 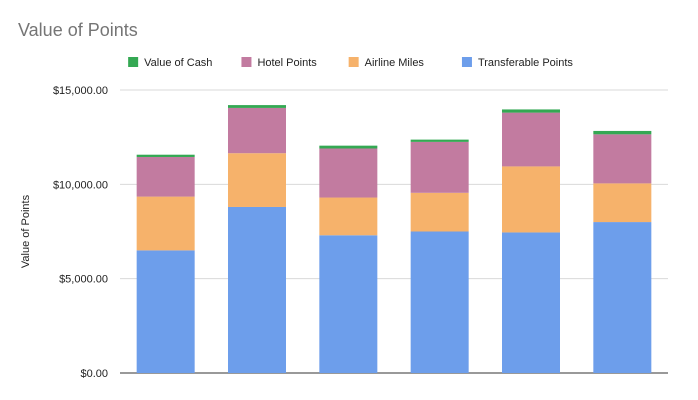 What do you see at coordinates (353, 62) in the screenshot?
I see `legend-swatch-airline-miles` at bounding box center [353, 62].